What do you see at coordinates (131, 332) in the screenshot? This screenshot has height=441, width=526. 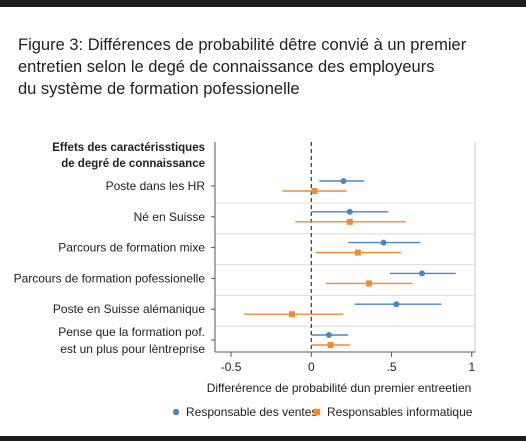 I see `category-label: Pense que la formation pof.` at bounding box center [131, 332].